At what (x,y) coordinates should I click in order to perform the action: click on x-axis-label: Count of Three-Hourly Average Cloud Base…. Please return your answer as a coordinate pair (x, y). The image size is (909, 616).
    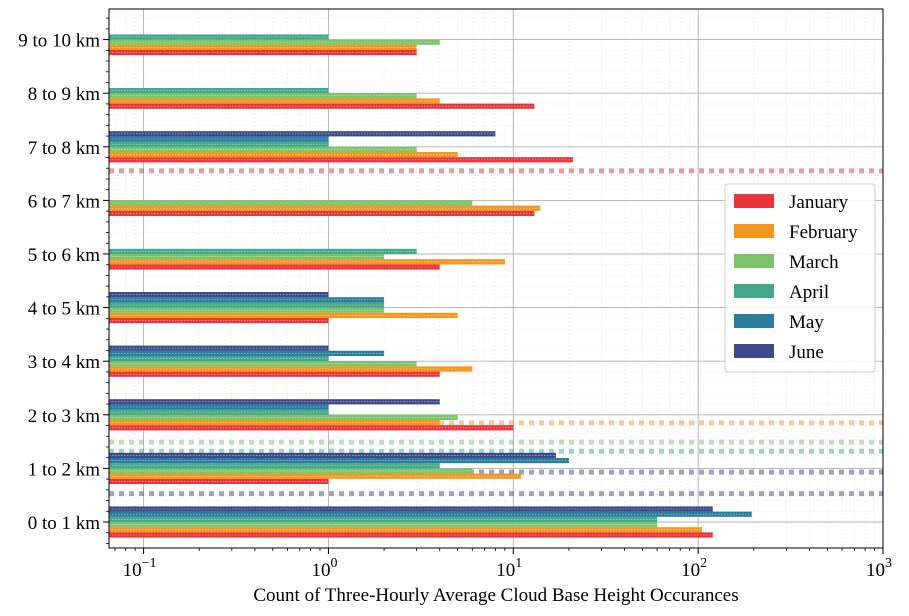
    Looking at the image, I should click on (495, 595).